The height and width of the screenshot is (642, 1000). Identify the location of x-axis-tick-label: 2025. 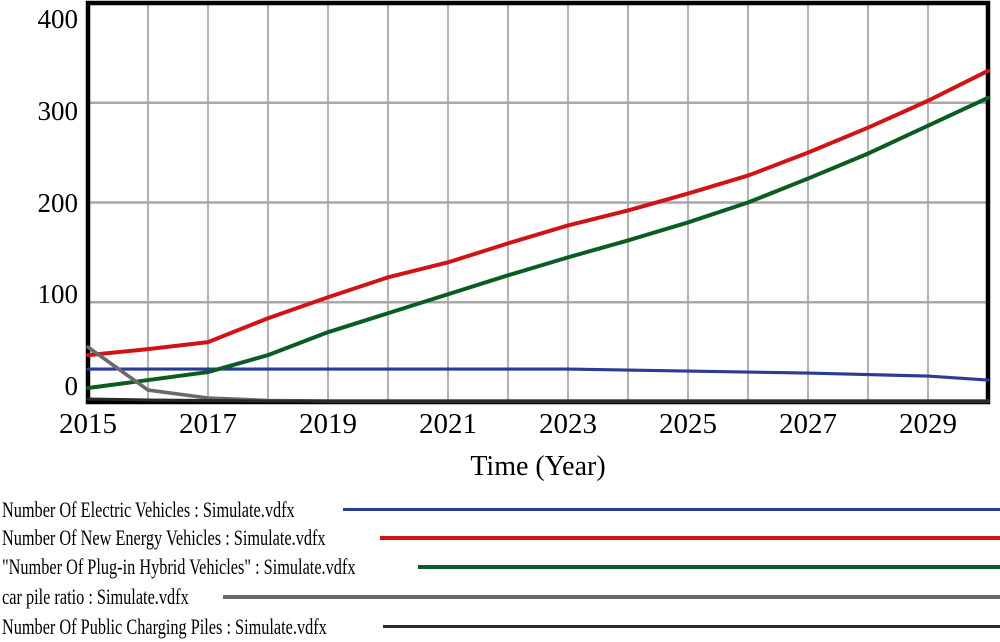
(688, 424).